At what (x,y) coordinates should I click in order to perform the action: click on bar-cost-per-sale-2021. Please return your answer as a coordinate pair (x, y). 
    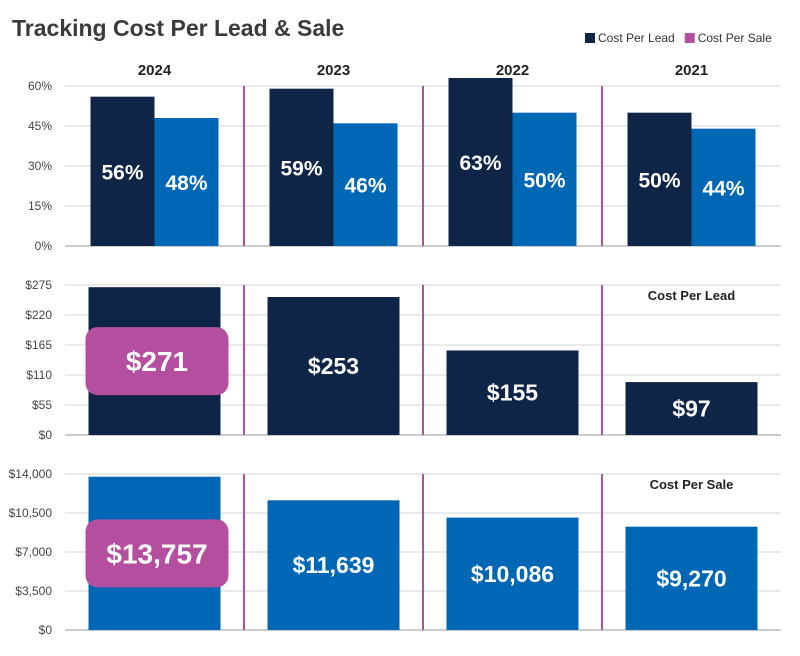
    Looking at the image, I should click on (691, 578).